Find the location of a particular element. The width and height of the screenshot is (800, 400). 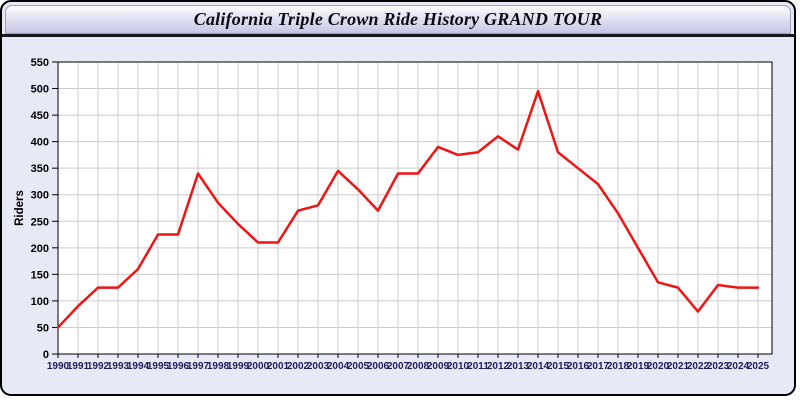

x-tick-label: 2014 is located at coordinates (538, 366).